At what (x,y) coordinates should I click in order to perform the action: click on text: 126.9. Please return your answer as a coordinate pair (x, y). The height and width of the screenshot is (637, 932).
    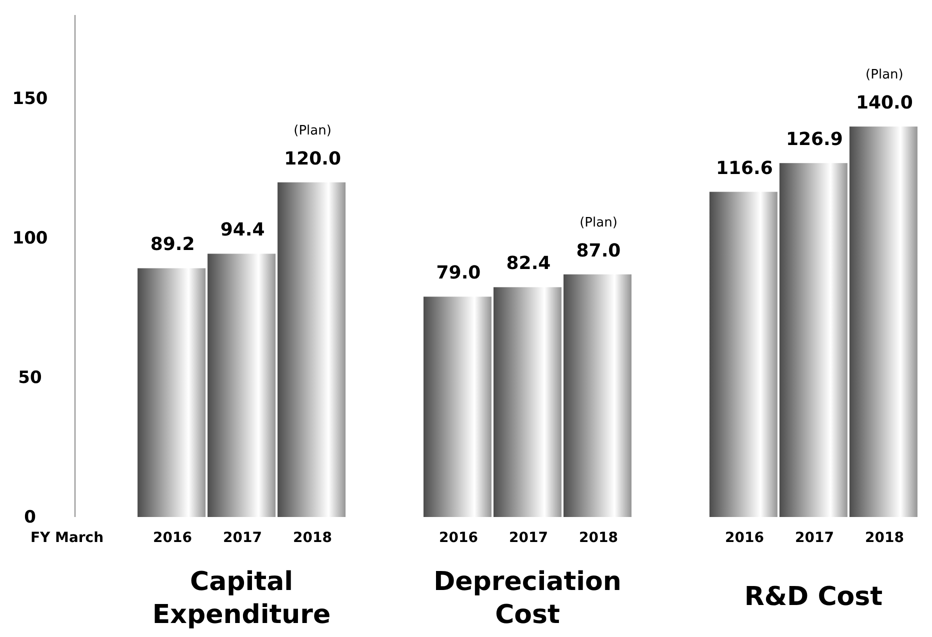
    Looking at the image, I should click on (814, 139).